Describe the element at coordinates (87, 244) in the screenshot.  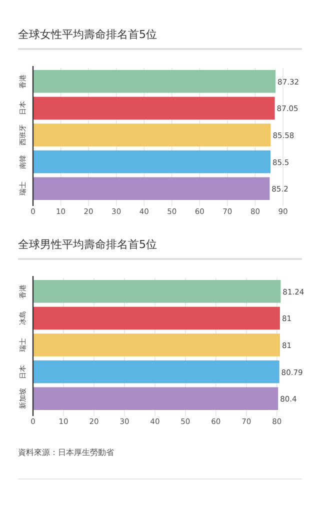
I see `chart-title: 全球男性平均壽命排名首5位` at that location.